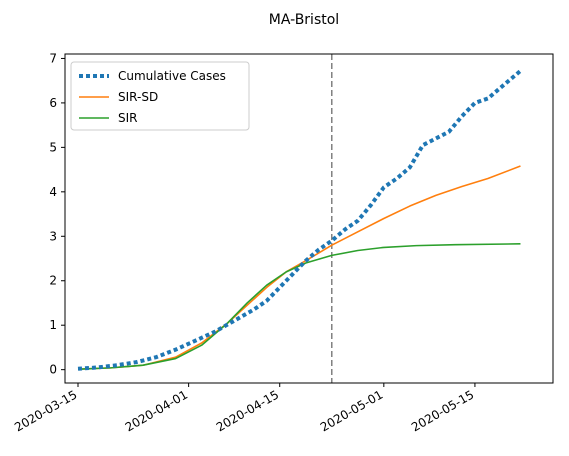 This screenshot has height=456, width=569. Describe the element at coordinates (128, 118) in the screenshot. I see `legend-label: SIR` at that location.